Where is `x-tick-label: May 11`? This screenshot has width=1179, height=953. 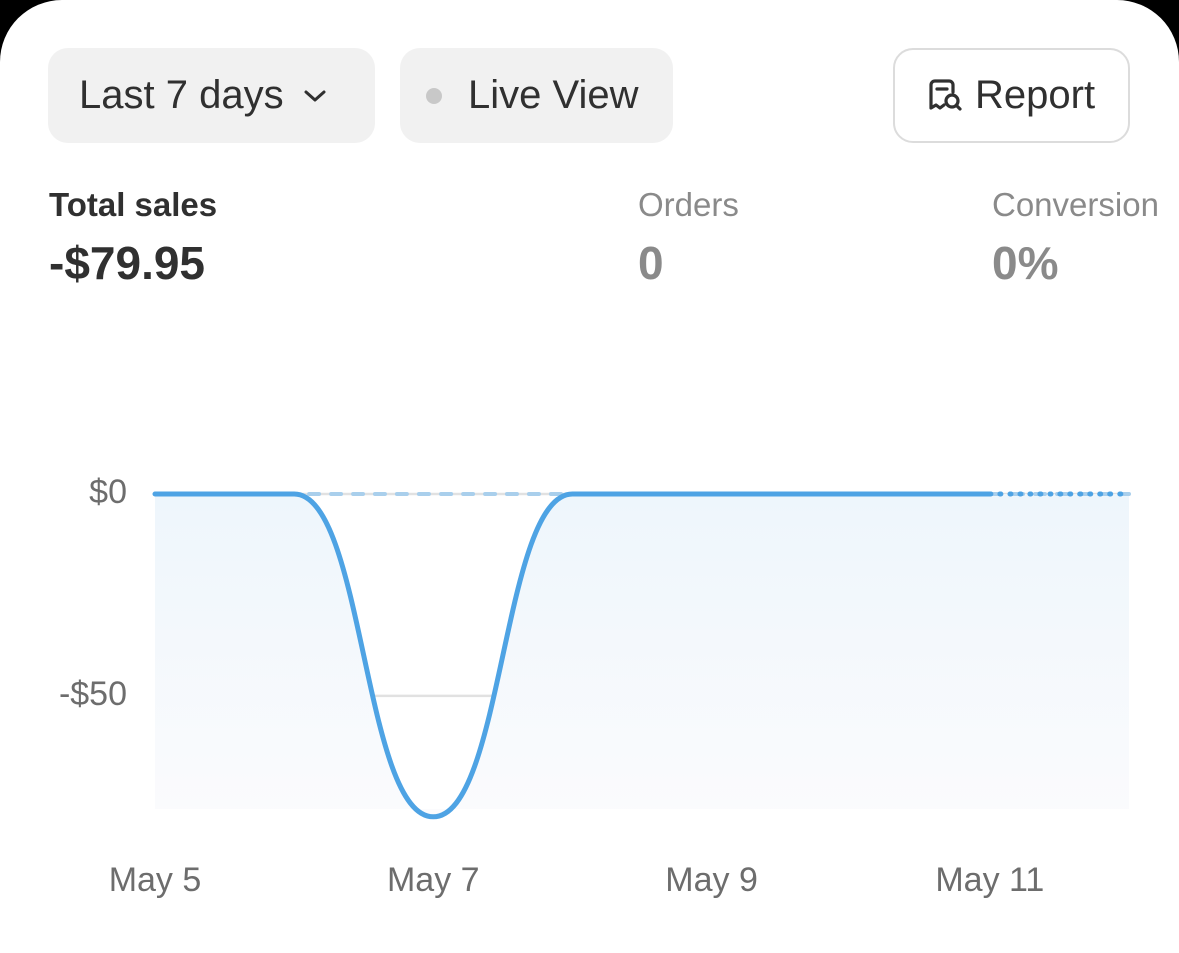 x-tick-label: May 11 is located at coordinates (989, 880).